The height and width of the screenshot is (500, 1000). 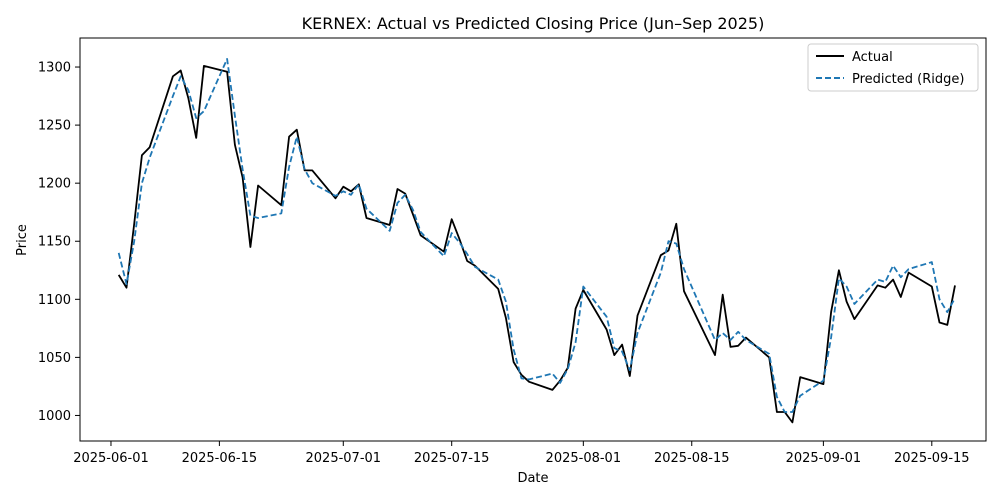 I want to click on y-axis-title: Price, so click(x=22, y=240).